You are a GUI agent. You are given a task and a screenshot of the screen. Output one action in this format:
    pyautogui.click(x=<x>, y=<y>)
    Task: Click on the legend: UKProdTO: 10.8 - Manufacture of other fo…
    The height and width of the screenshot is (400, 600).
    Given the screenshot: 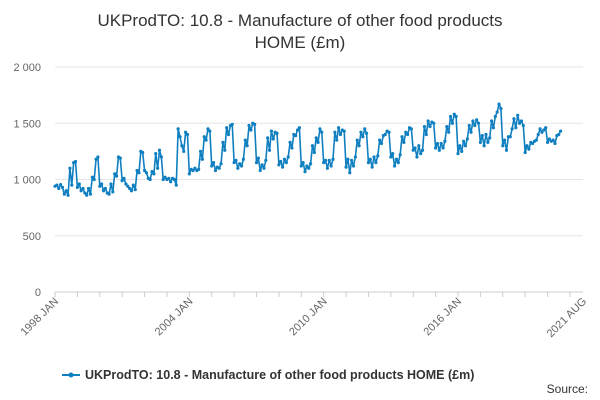 What is the action you would take?
    pyautogui.click(x=268, y=375)
    